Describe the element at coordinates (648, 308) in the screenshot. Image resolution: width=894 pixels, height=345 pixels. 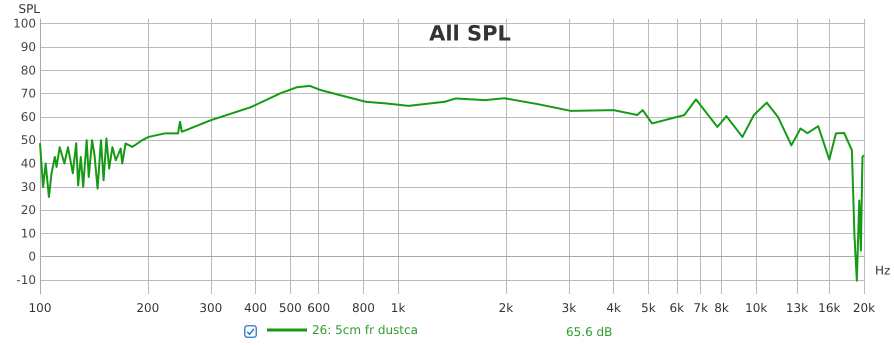
I see `x-tick-label: 5k` at that location.